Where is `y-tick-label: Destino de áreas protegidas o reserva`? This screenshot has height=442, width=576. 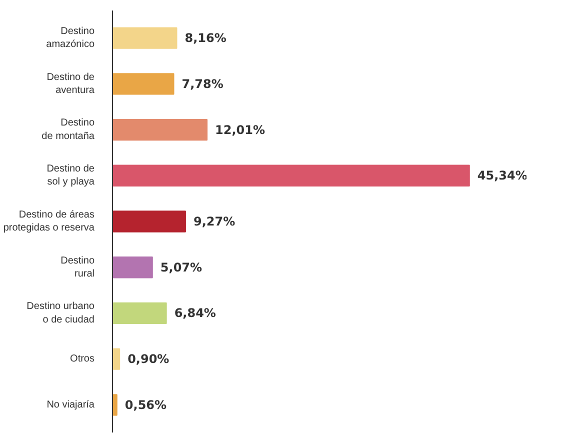
y-tick-label: Destino de áreas protegidas o reserva is located at coordinates (49, 221).